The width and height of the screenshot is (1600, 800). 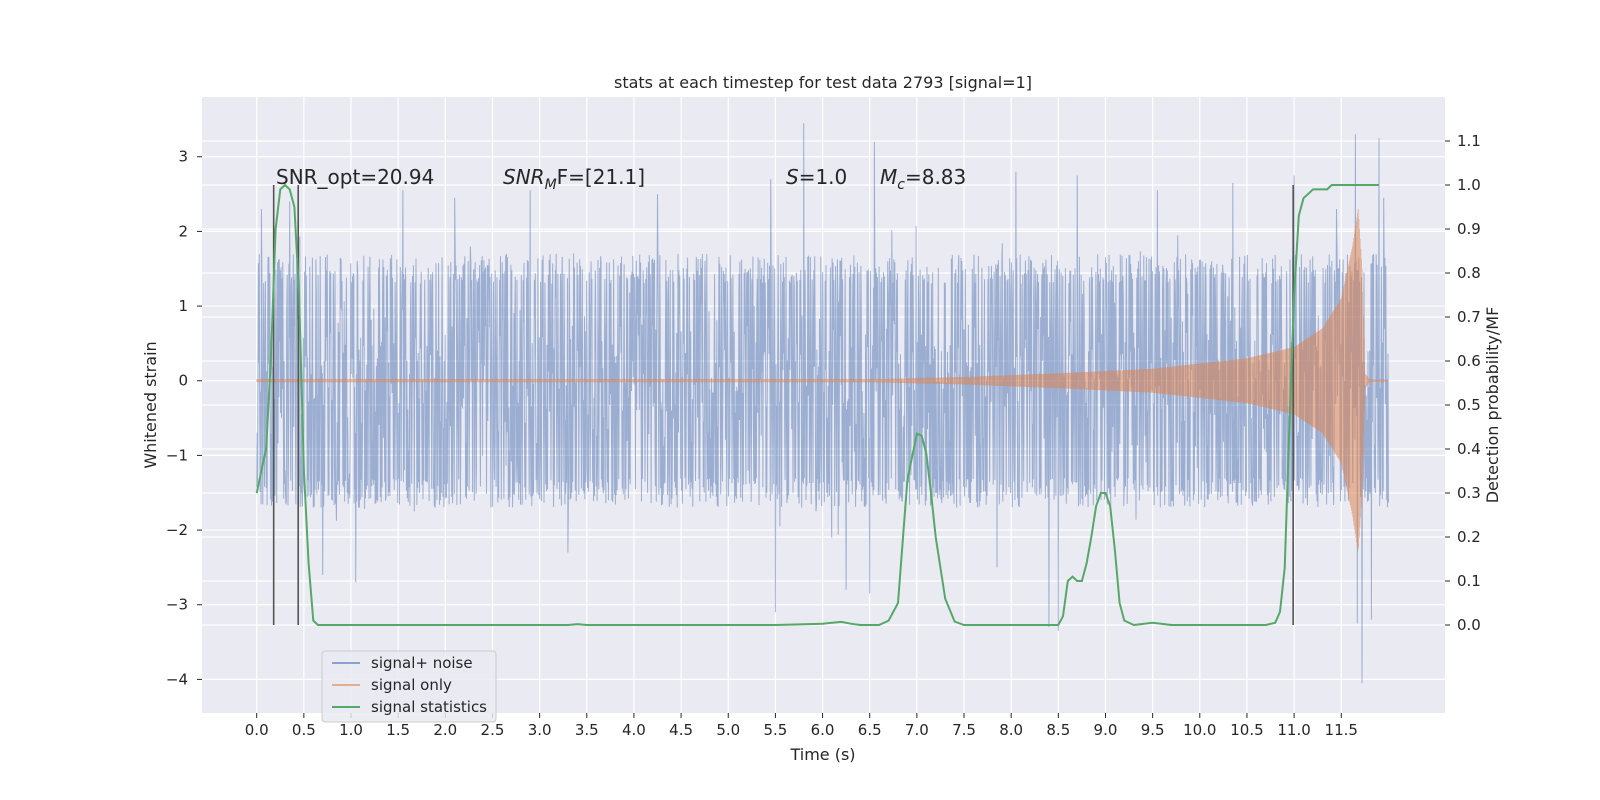 I want to click on x-tick-label: 5.0, so click(x=728, y=730).